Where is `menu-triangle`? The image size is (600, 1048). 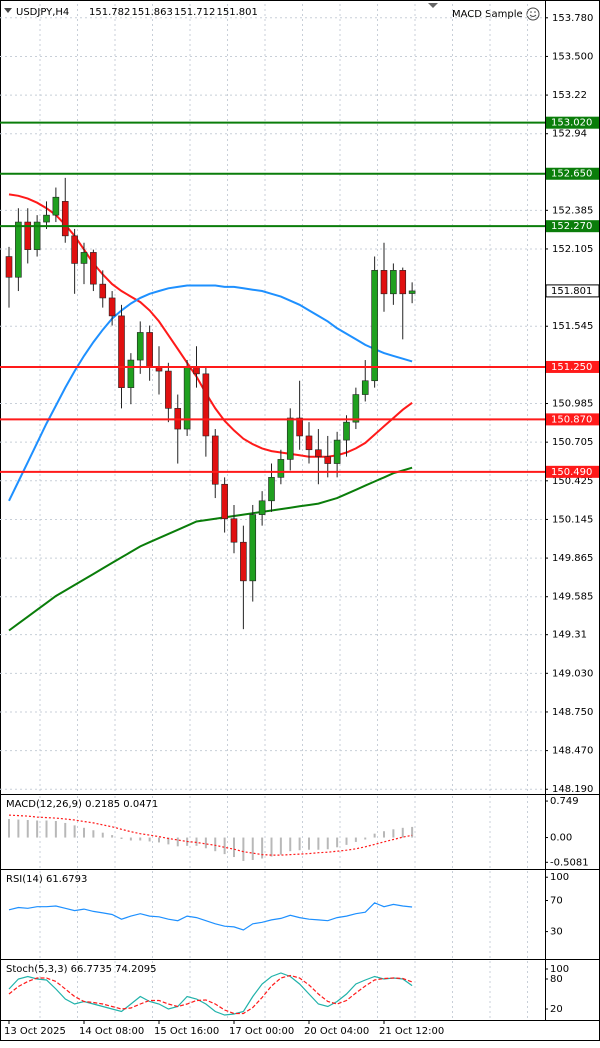 menu-triangle is located at coordinates (433, 5).